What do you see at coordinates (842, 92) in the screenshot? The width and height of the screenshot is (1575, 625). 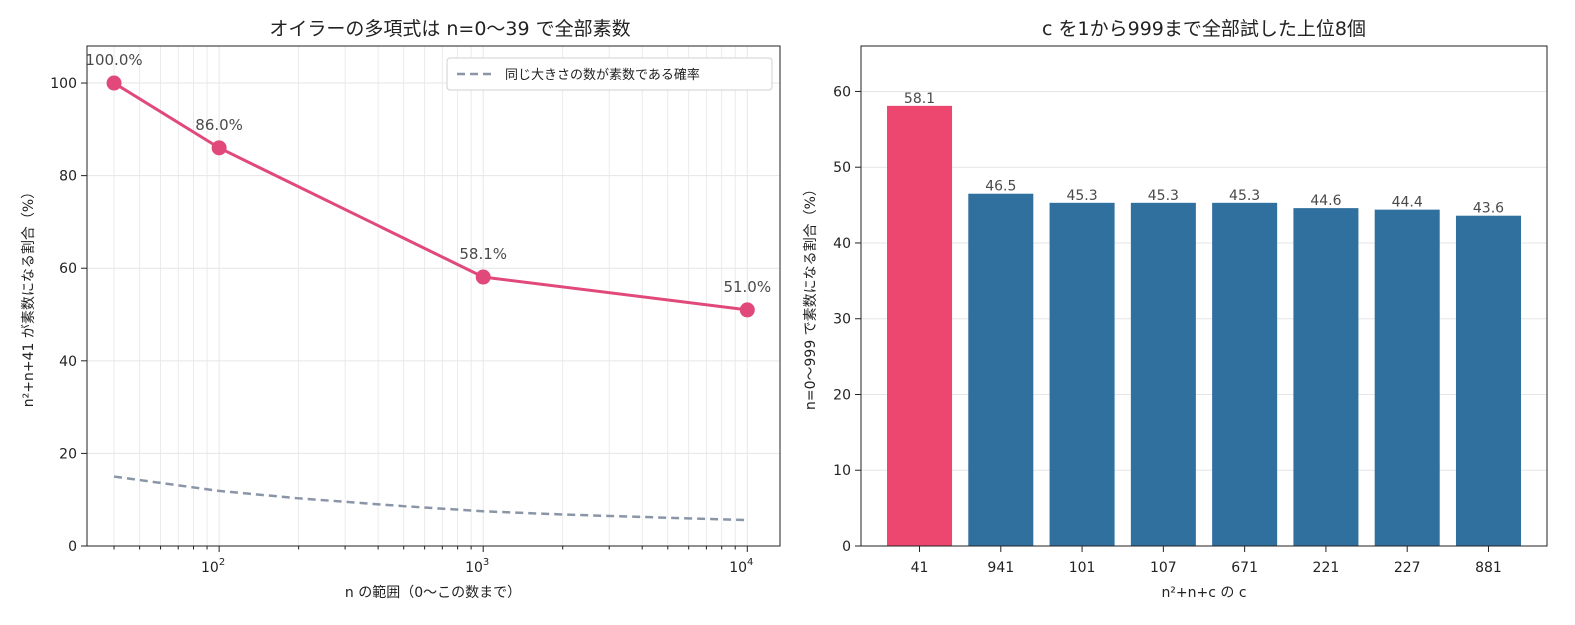 I see `right-y-tick-label: 60` at bounding box center [842, 92].